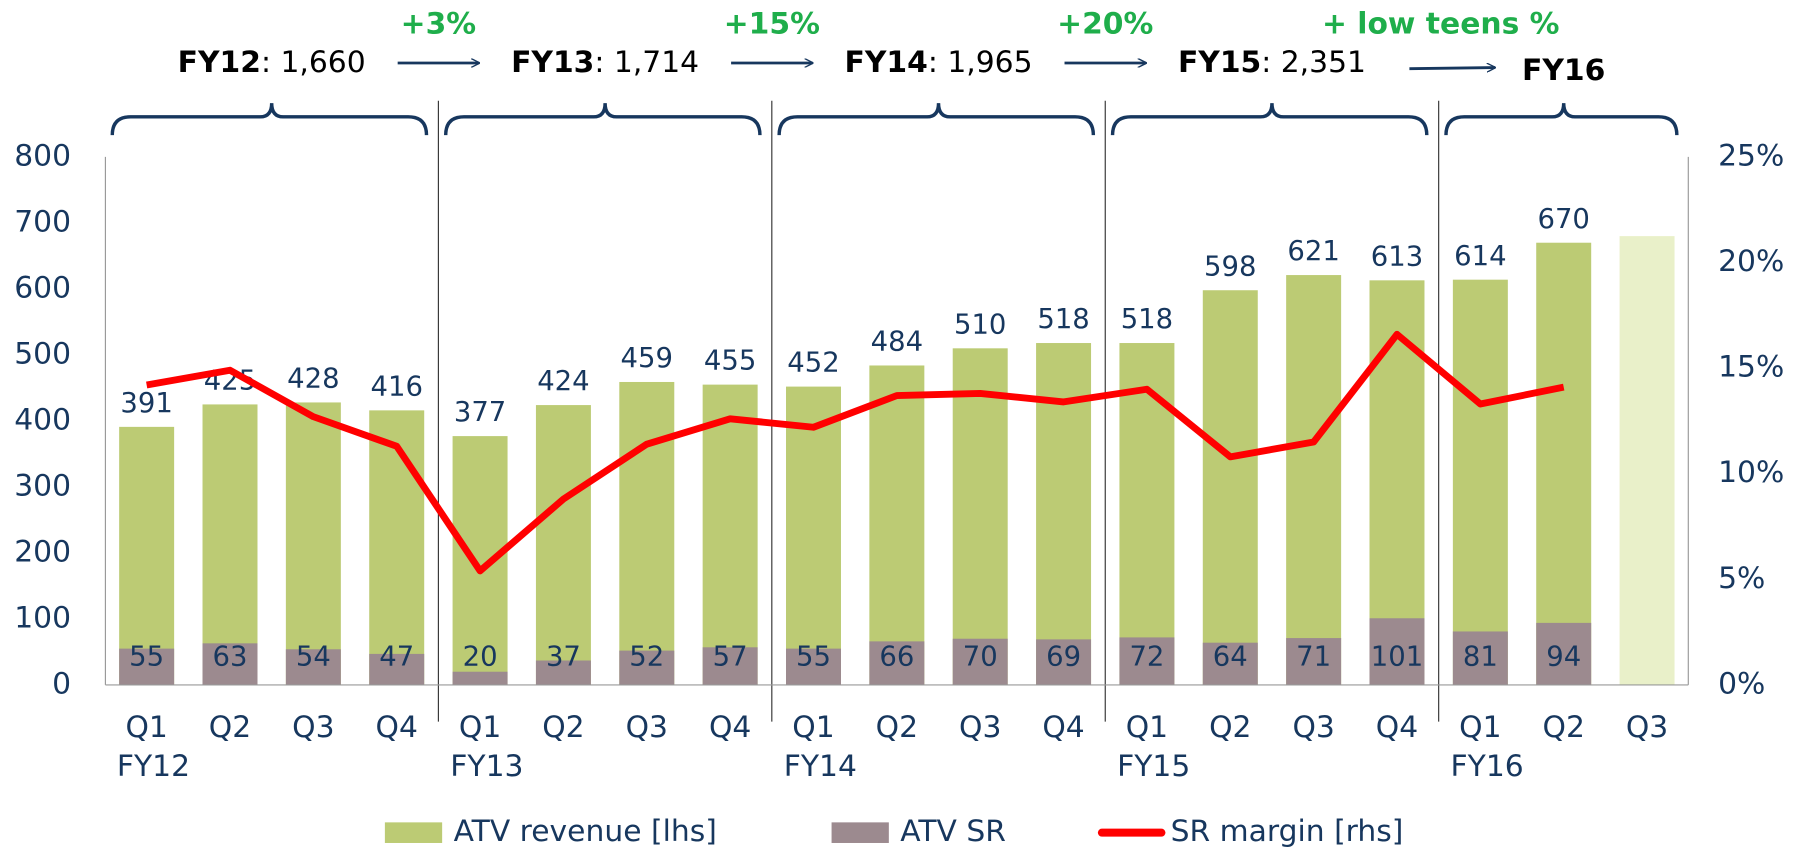  What do you see at coordinates (1741, 578) in the screenshot?
I see `y2-tick-label: 5%` at bounding box center [1741, 578].